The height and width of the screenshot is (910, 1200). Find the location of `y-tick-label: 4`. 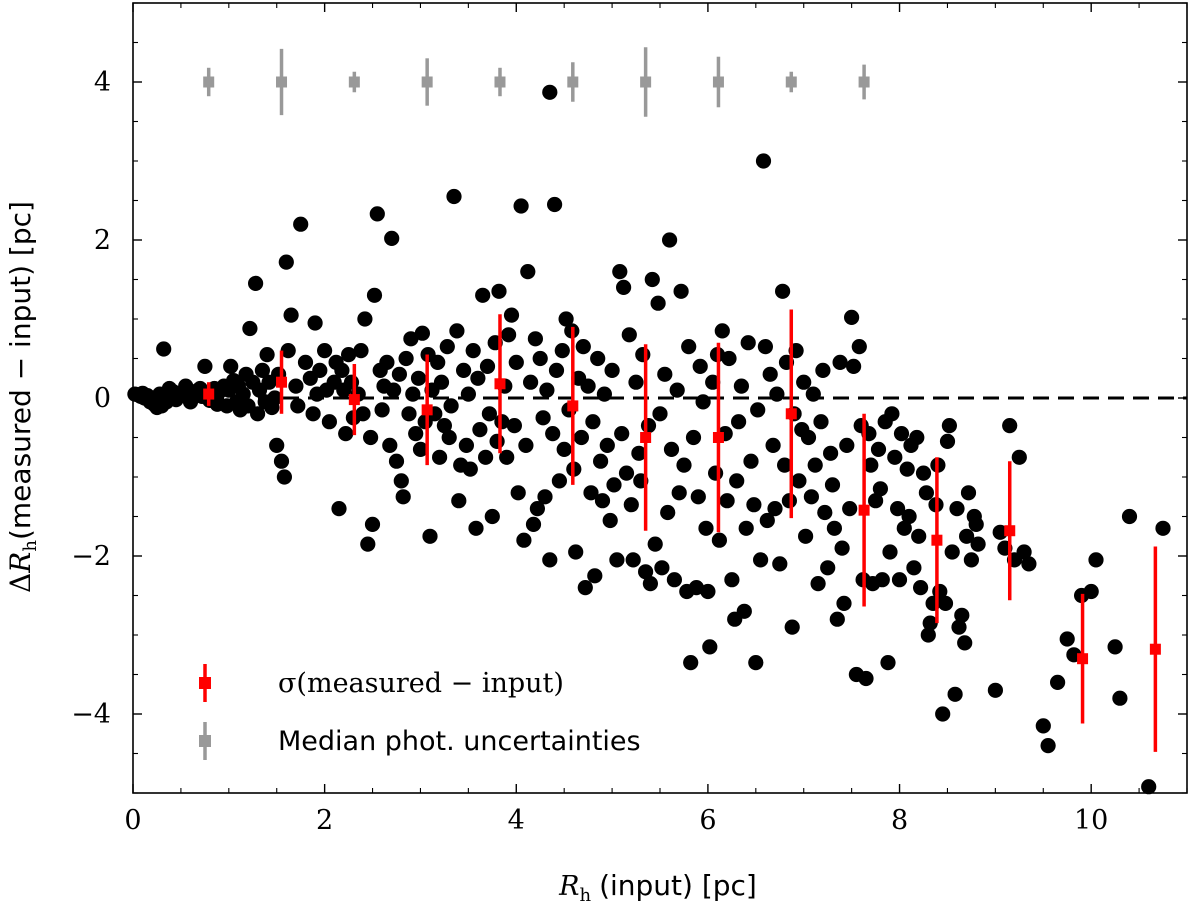

y-tick-label: 4 is located at coordinates (102, 82).